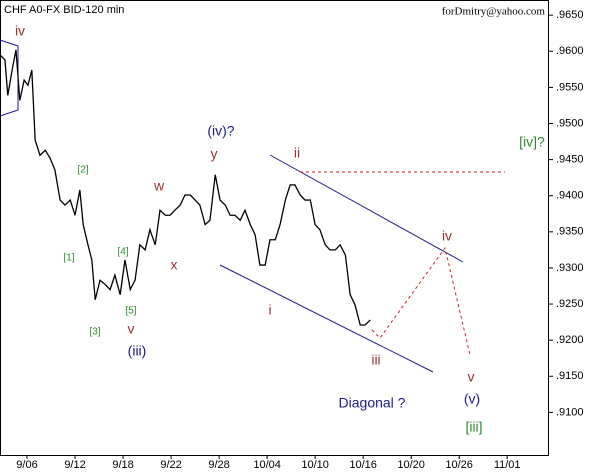 This screenshot has height=473, width=592. Describe the element at coordinates (570, 196) in the screenshot. I see `y-tick-label: .9400` at that location.